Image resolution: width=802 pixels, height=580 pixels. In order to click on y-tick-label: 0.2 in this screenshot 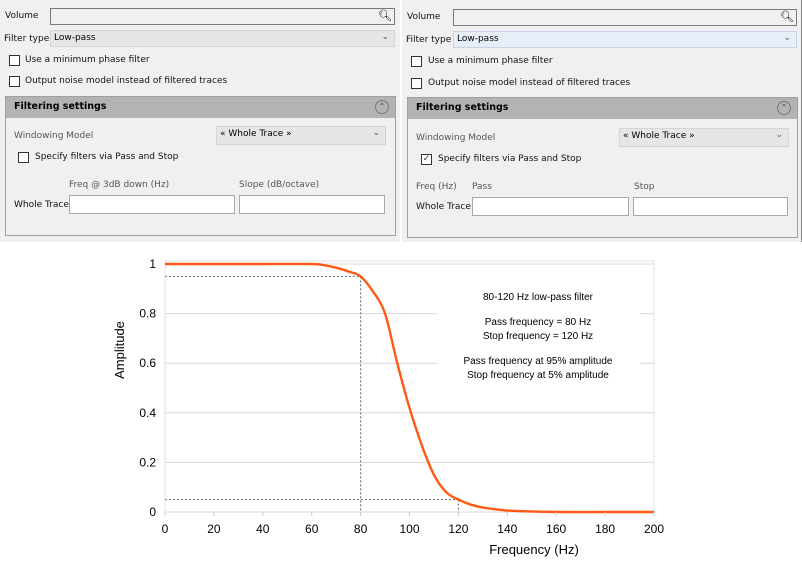, I will do `click(147, 462)`.